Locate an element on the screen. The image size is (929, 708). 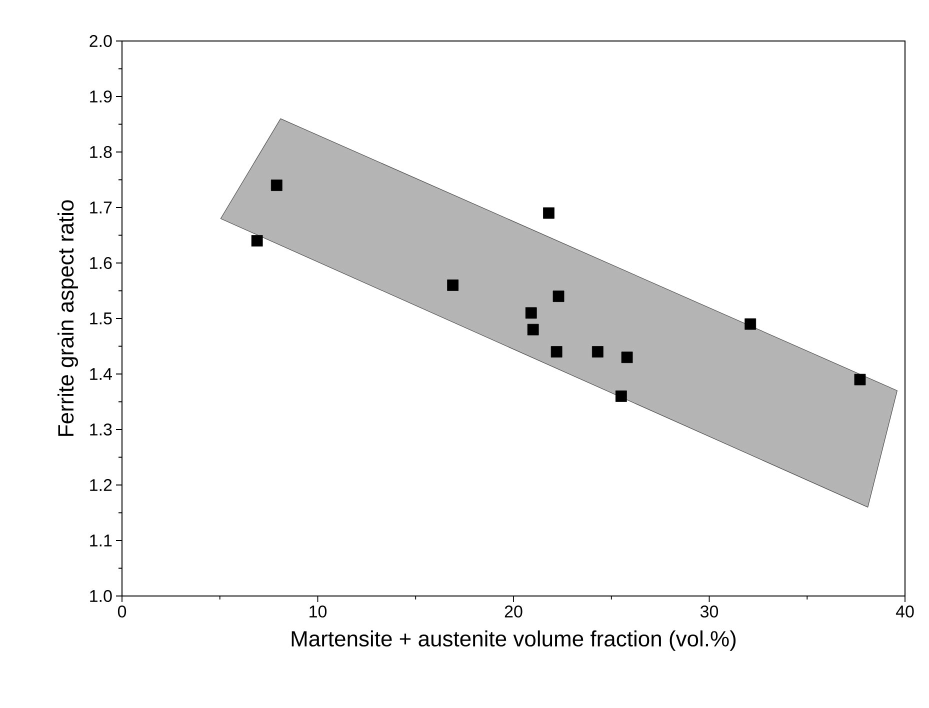
y-tick-label: 1.6 is located at coordinates (101, 263).